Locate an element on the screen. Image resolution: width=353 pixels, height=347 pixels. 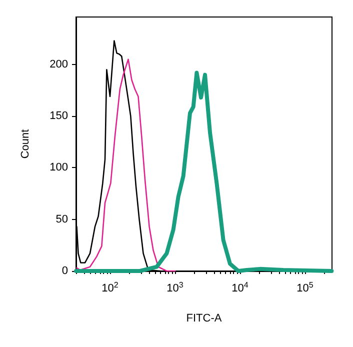
y-tick-label: 50 is located at coordinates (62, 219).